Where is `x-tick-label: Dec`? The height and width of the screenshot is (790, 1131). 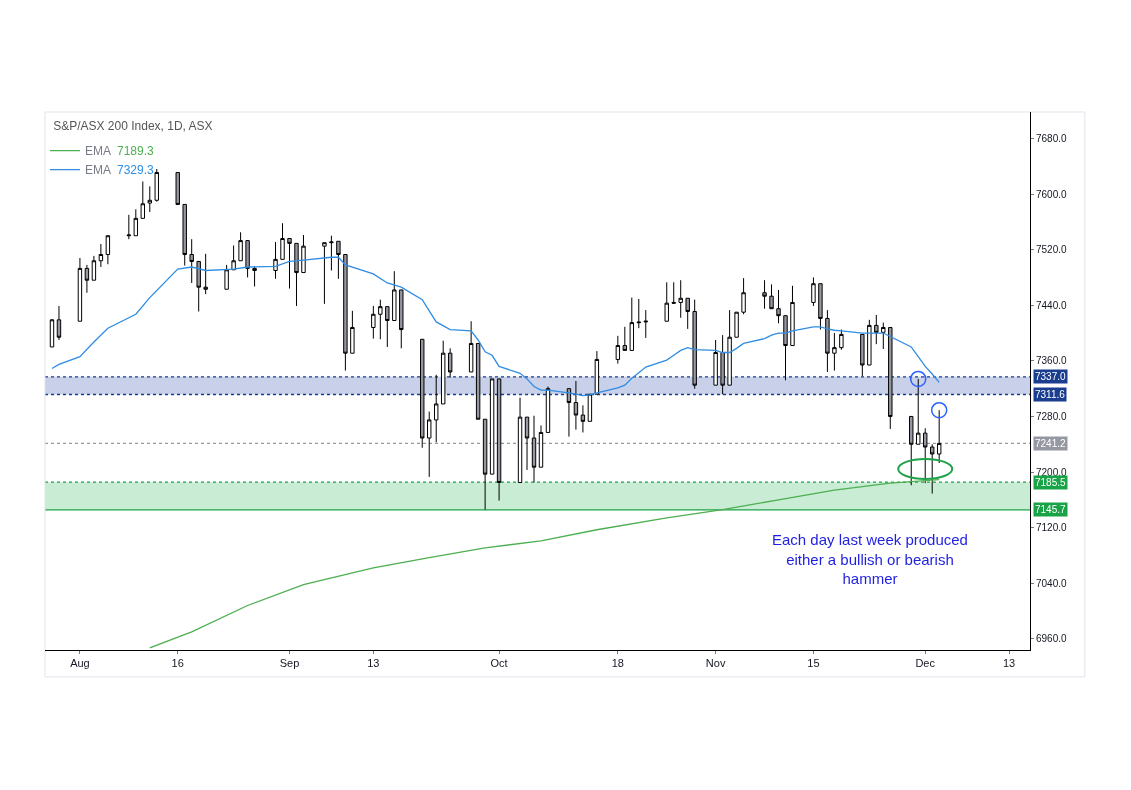
x-tick-label: Dec is located at coordinates (925, 663).